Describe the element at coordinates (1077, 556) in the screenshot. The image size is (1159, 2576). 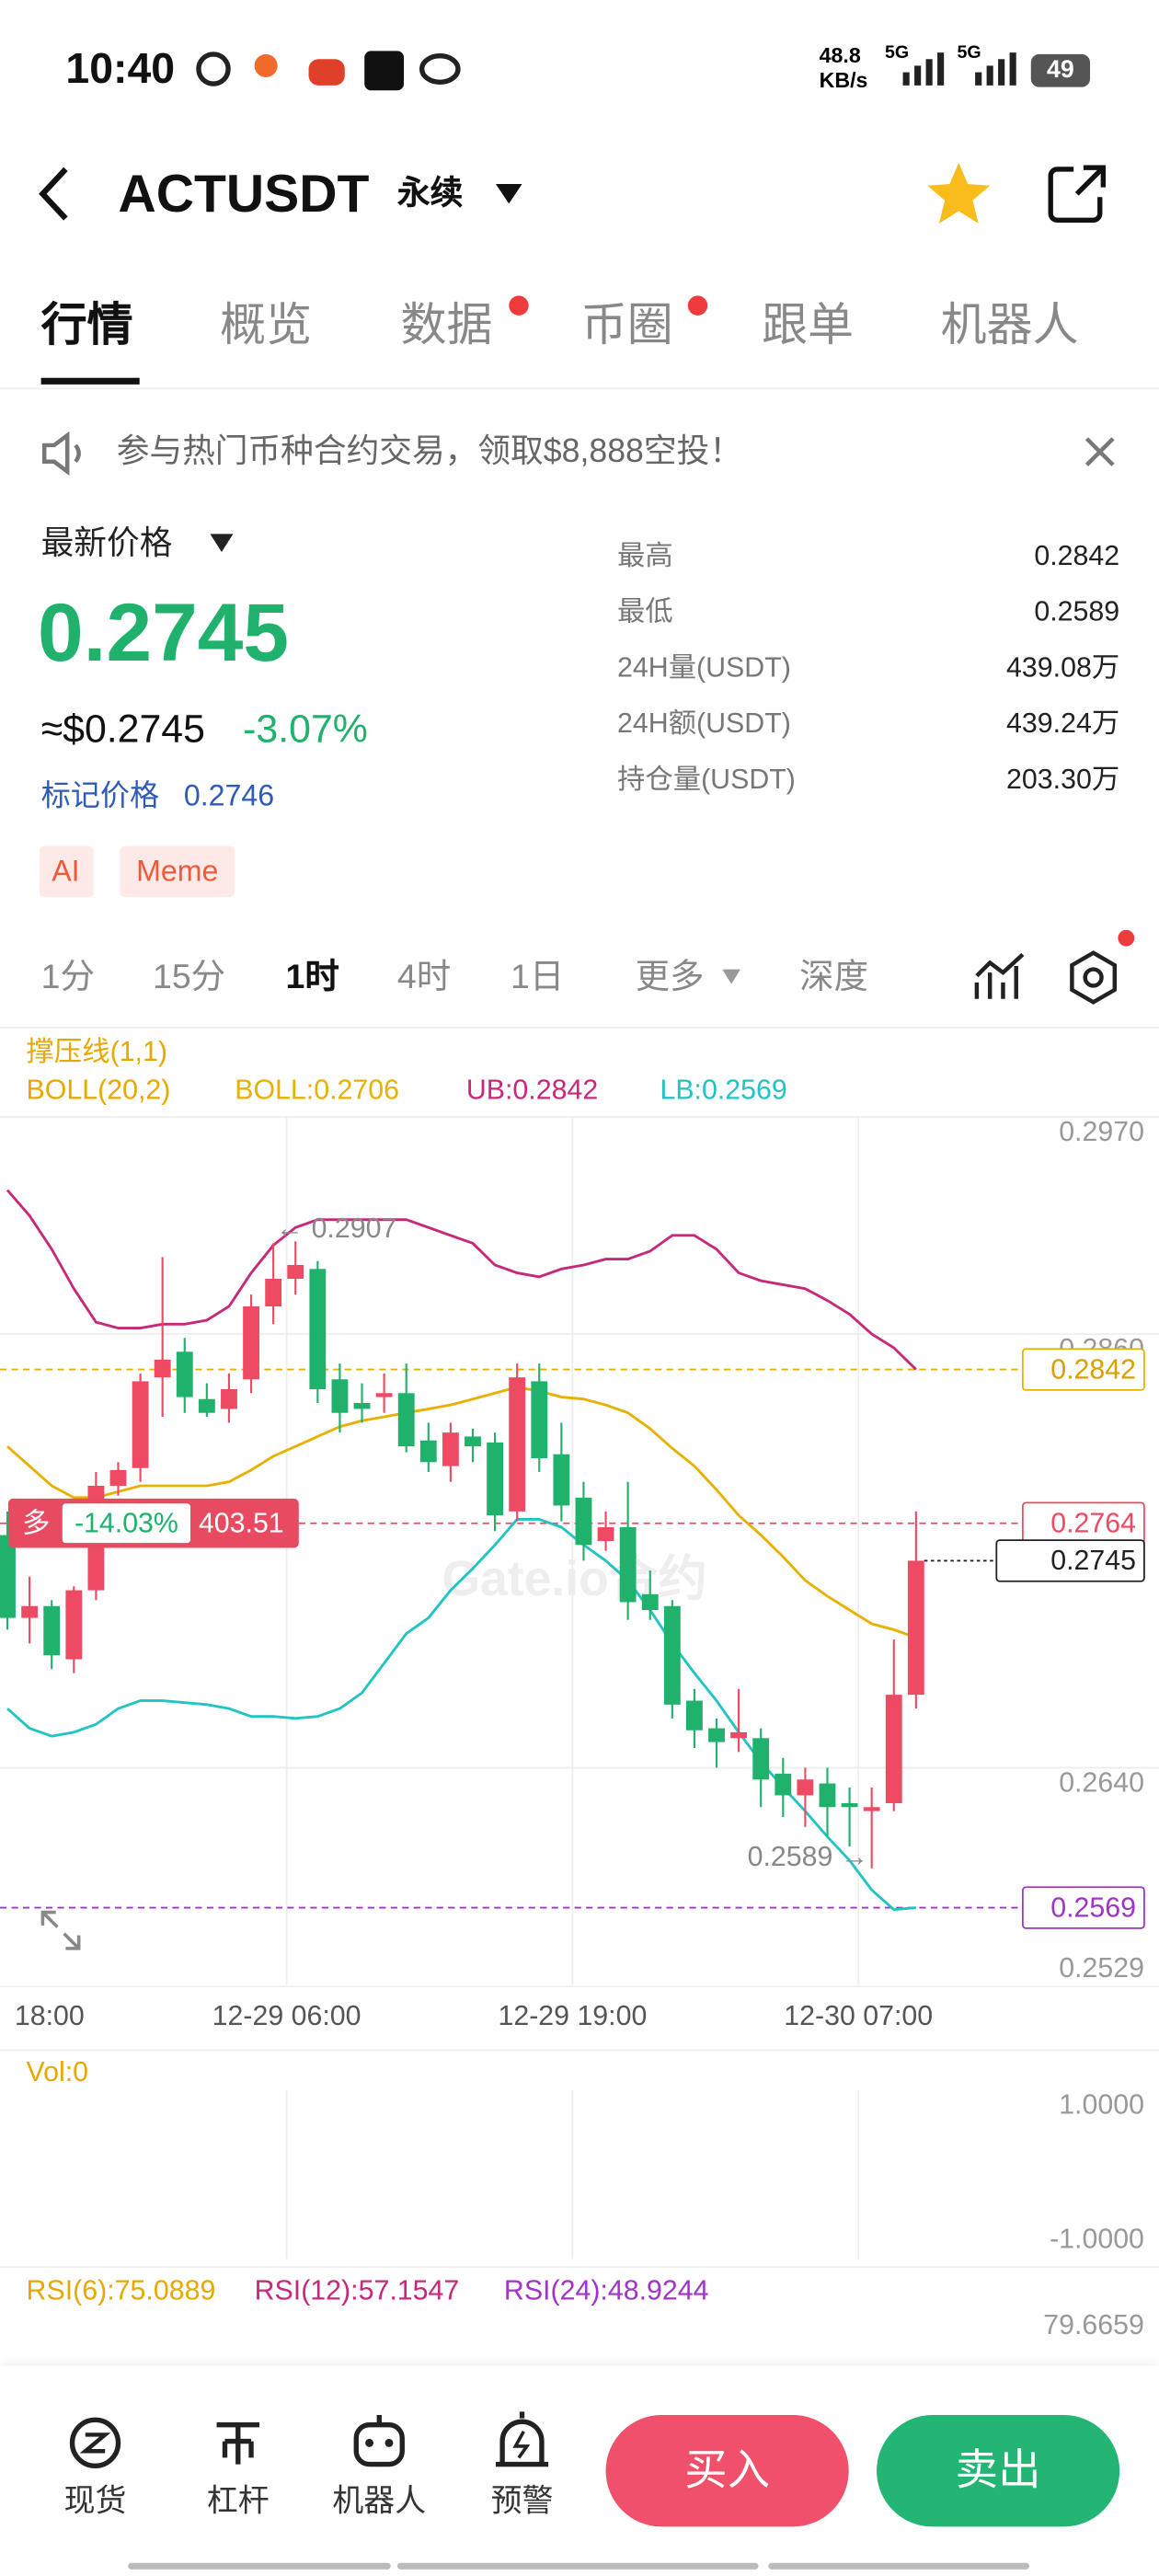
I see `stat-value: 0.2842` at that location.